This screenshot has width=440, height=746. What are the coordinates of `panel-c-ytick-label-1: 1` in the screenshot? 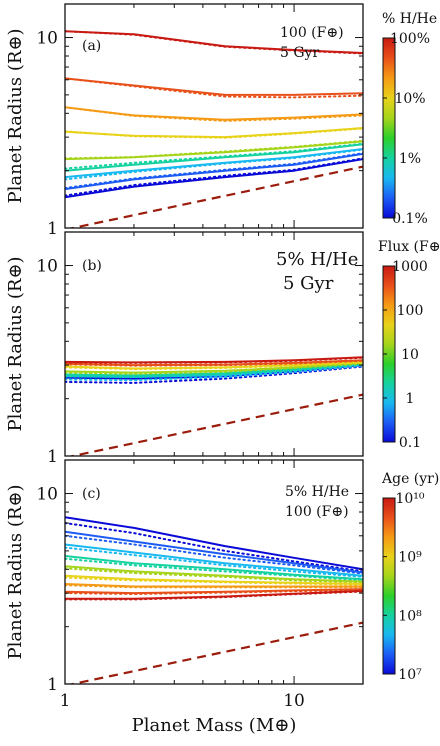 It's located at (52, 685).